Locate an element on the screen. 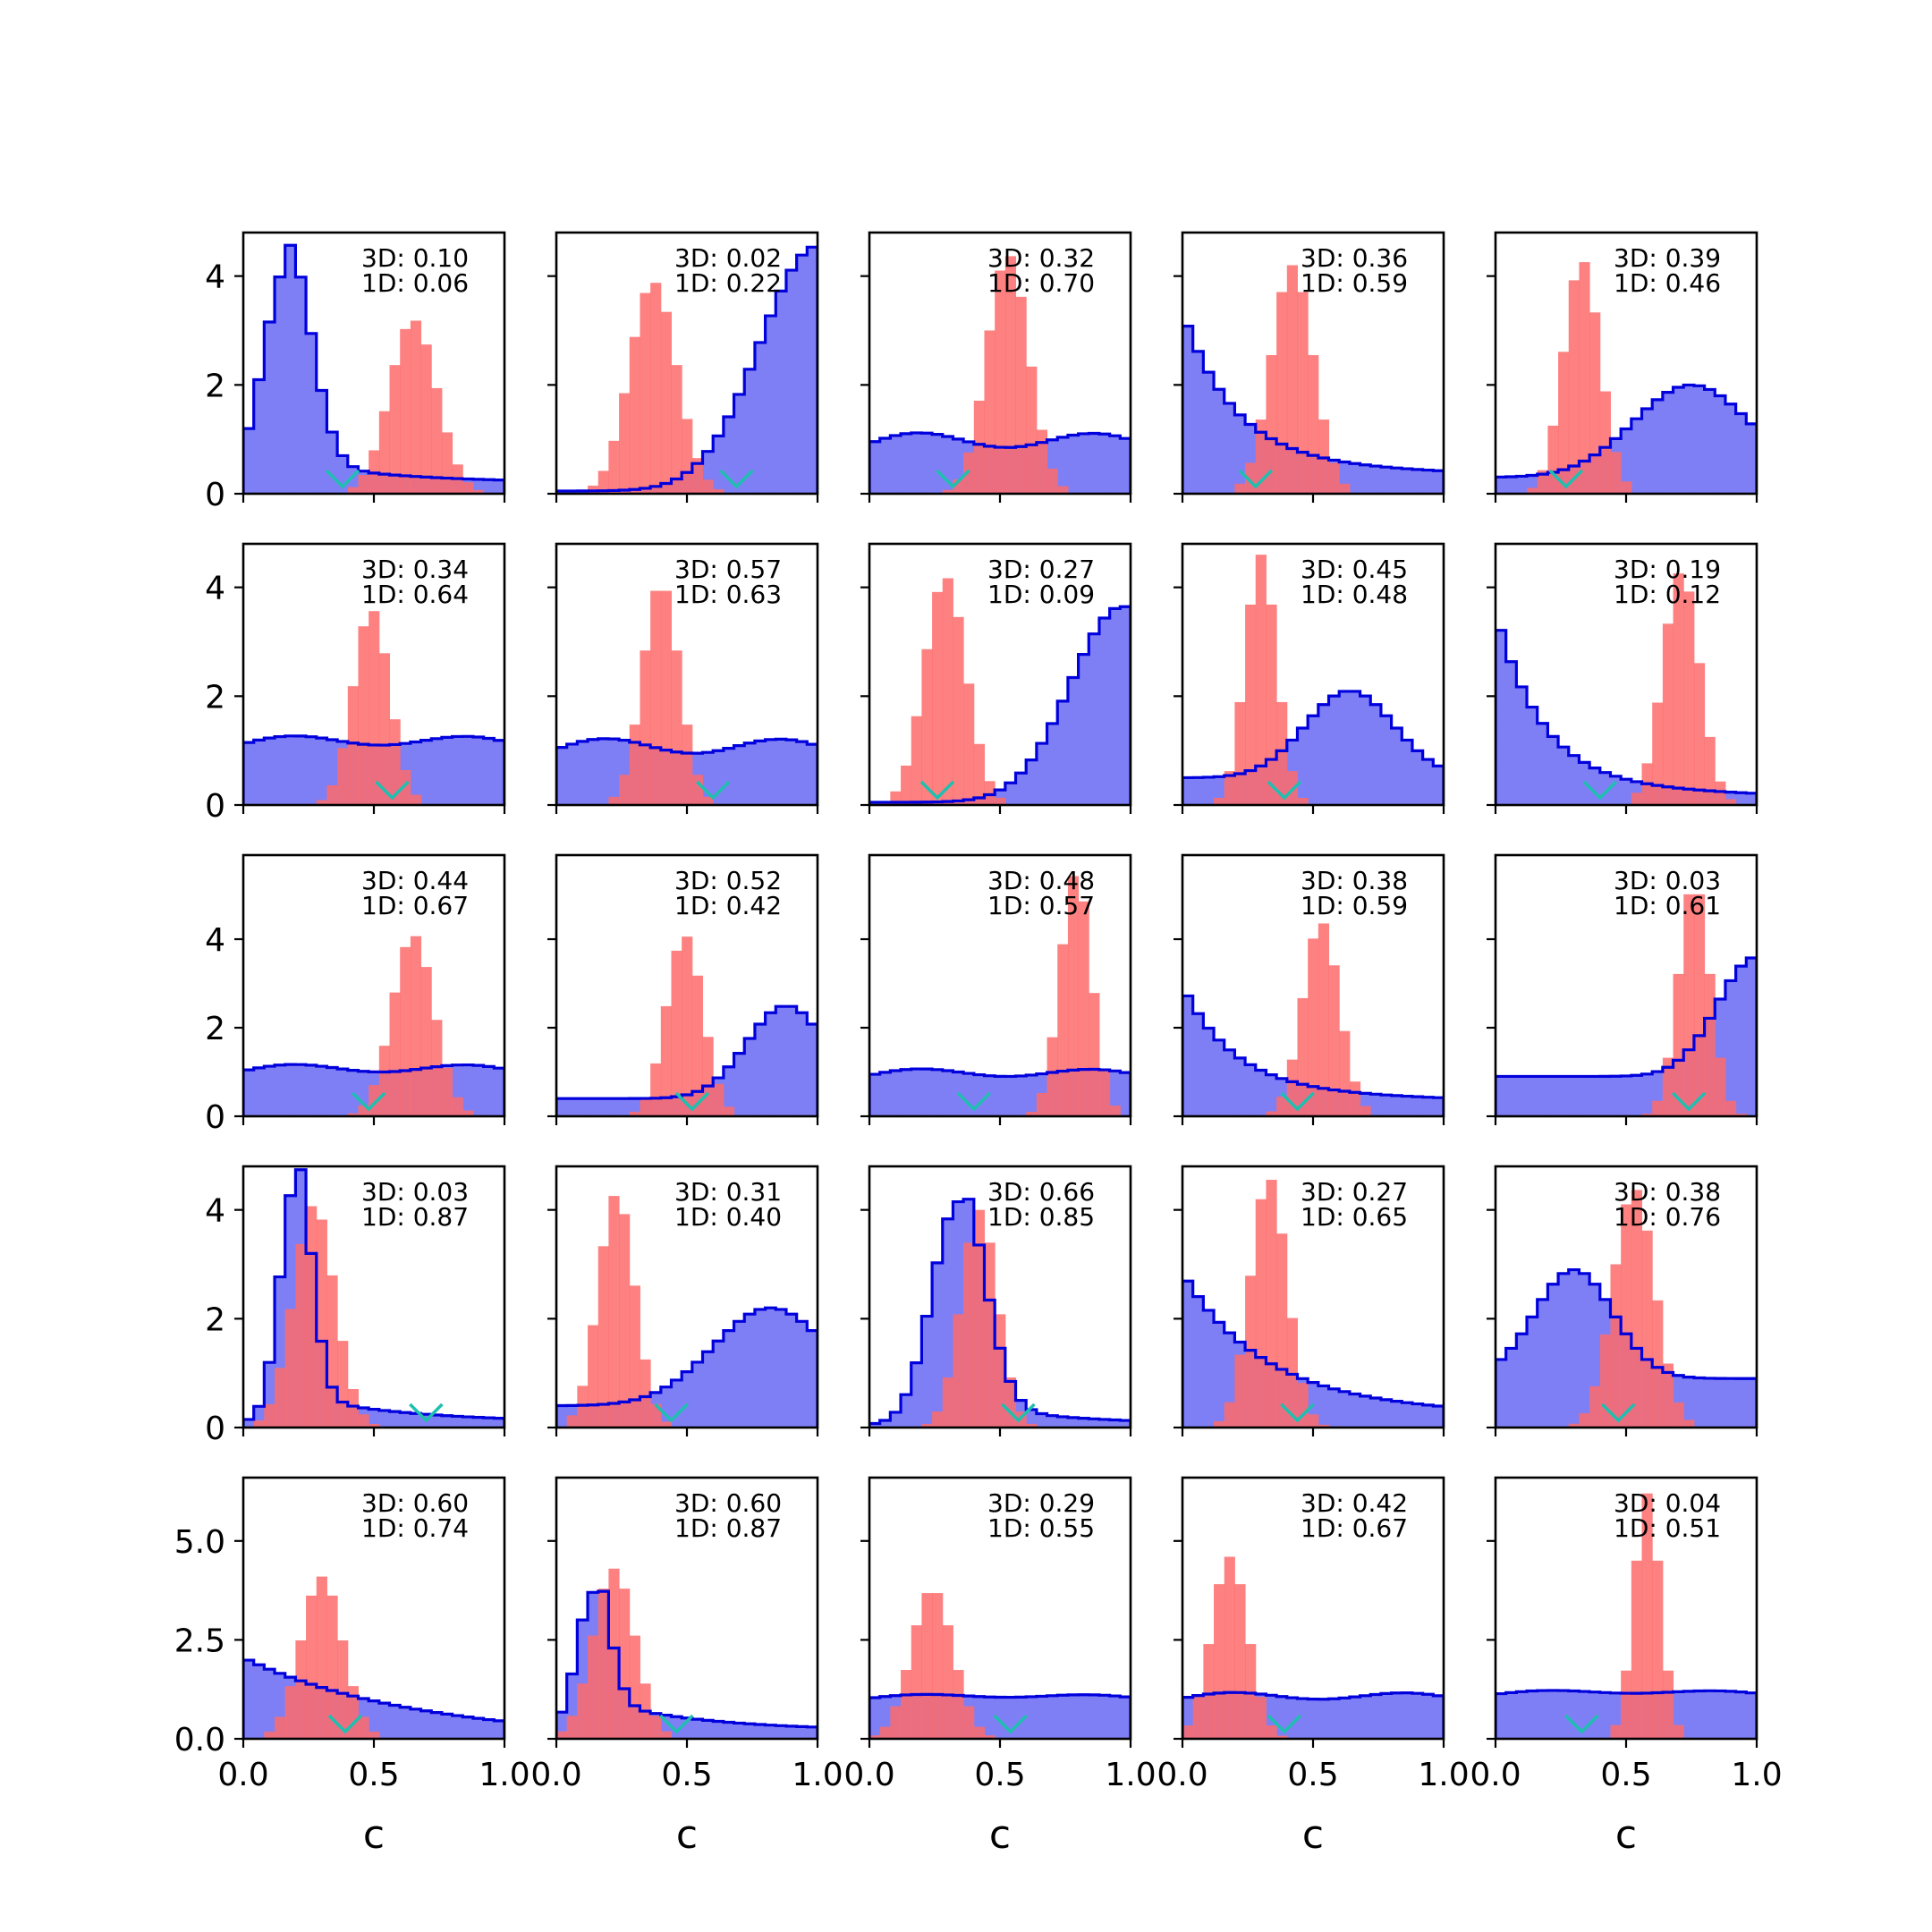  annotation-3d: 3D: 0.03 is located at coordinates (1667, 880).